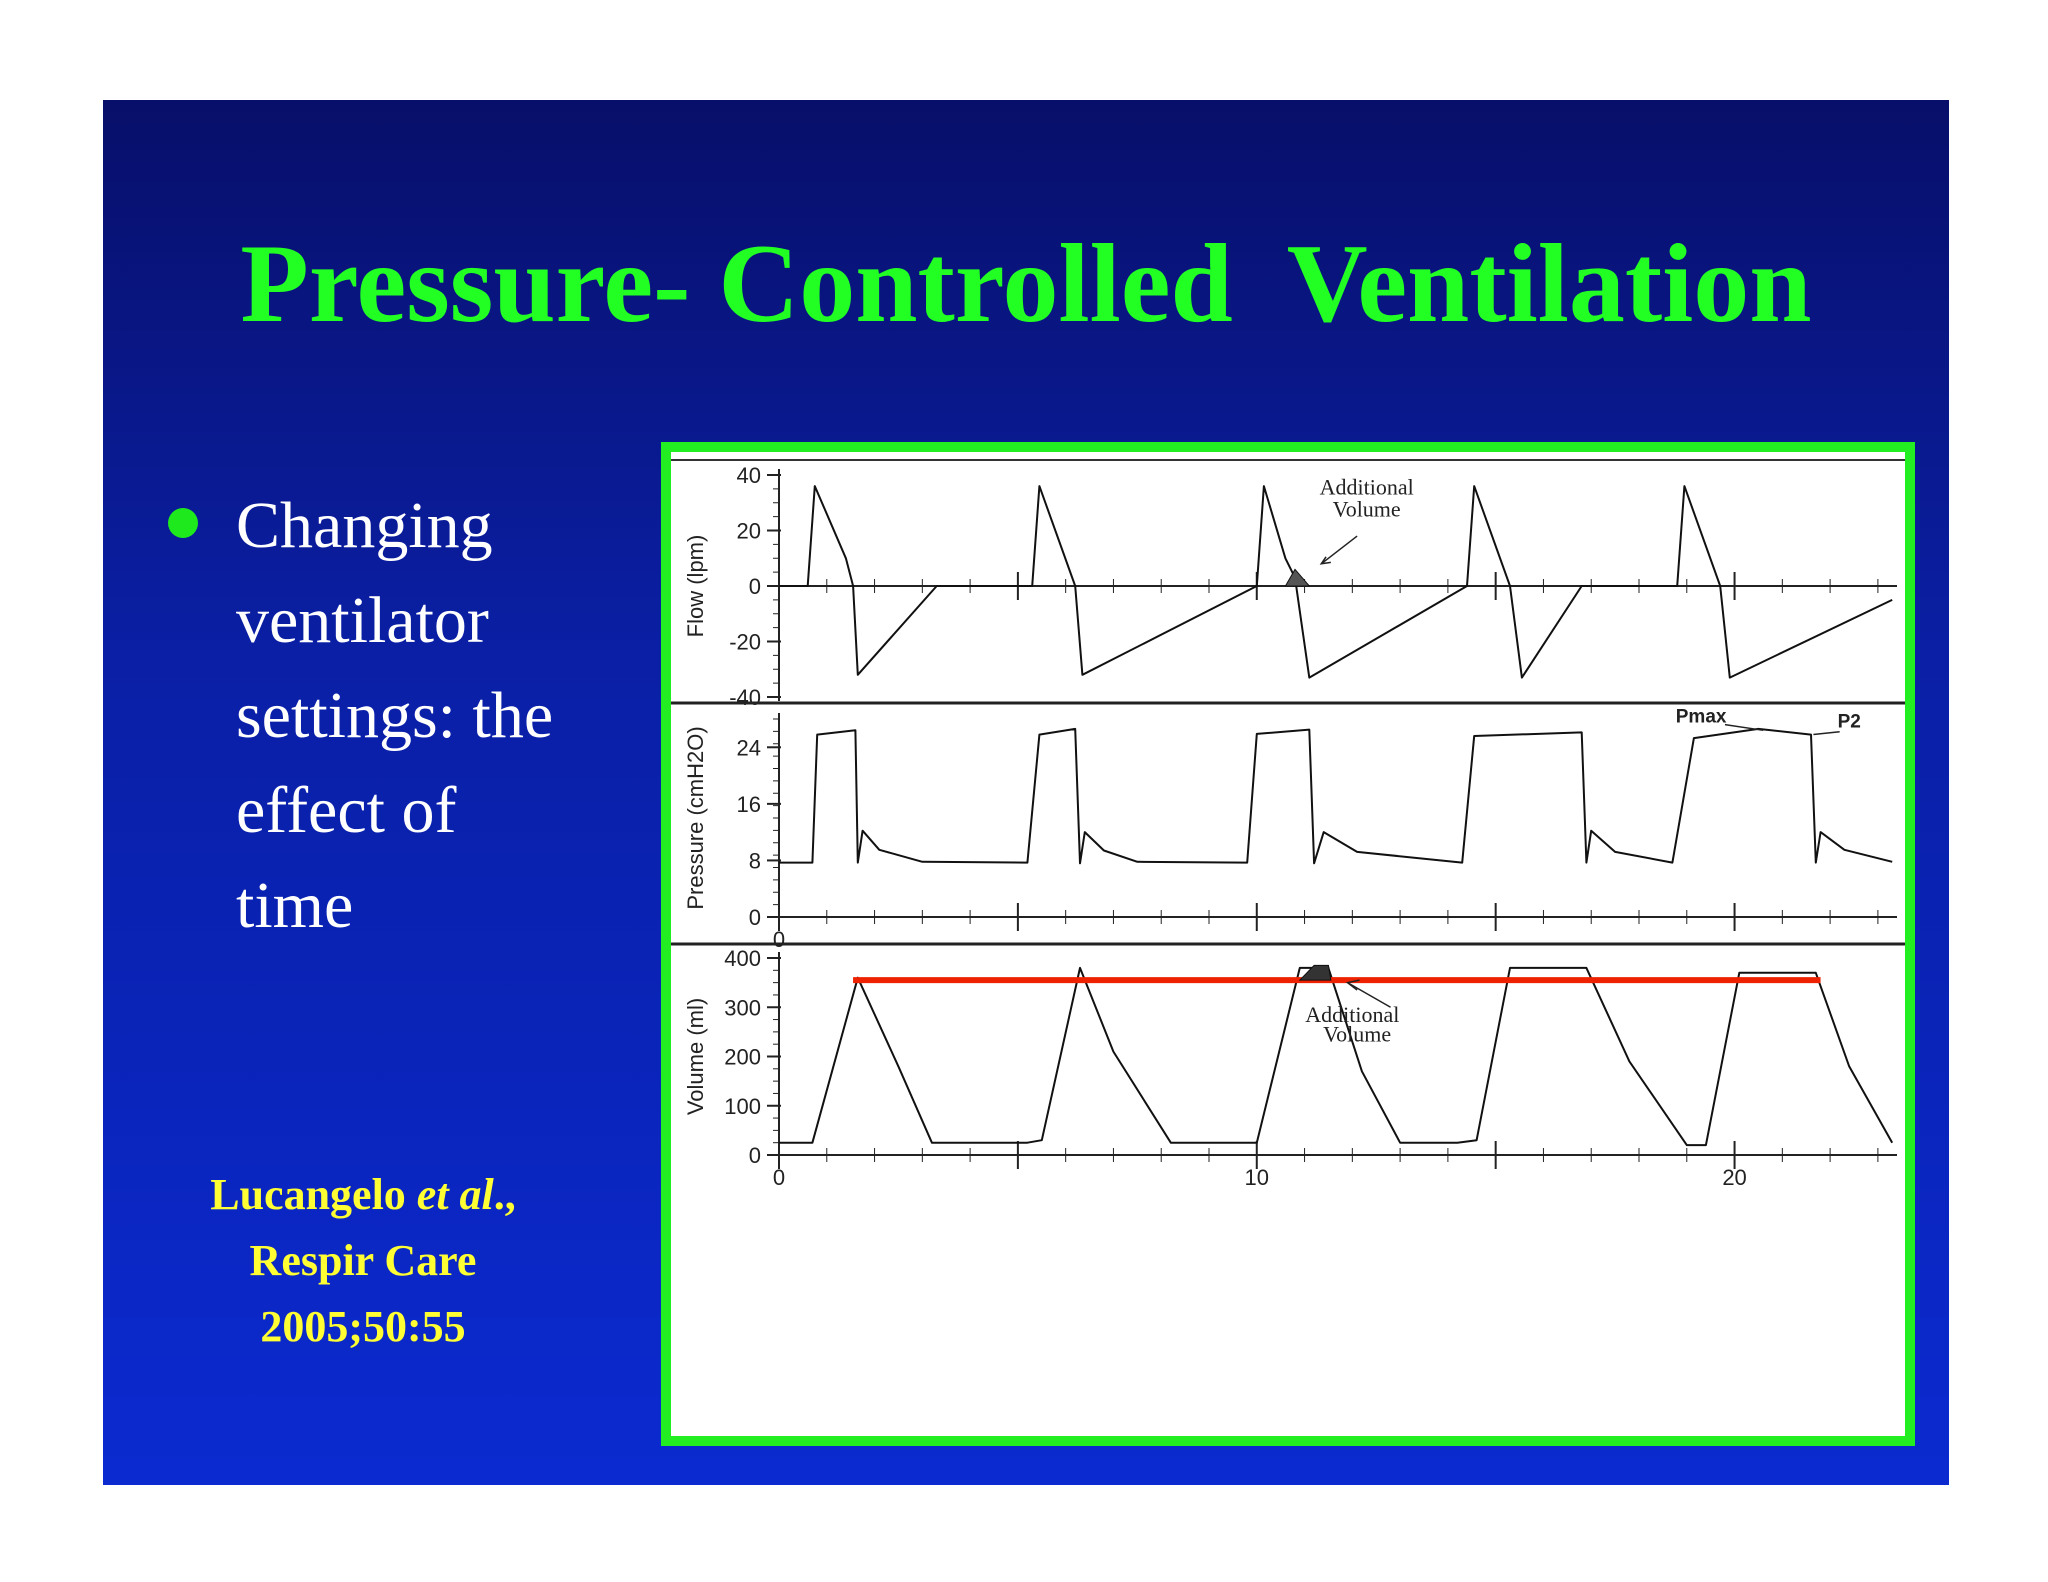  What do you see at coordinates (1297, 577) in the screenshot?
I see `flow-additional-volume-shading` at bounding box center [1297, 577].